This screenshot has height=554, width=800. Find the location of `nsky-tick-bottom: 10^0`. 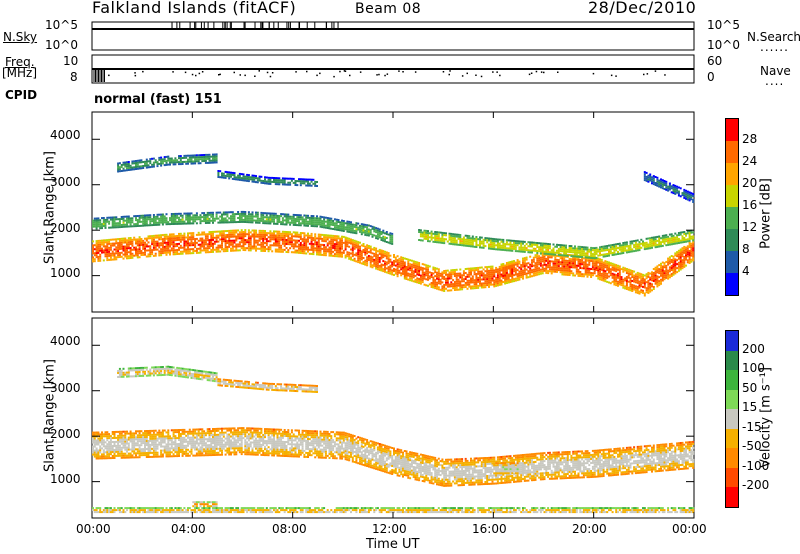

nsky-tick-bottom: 10^0 is located at coordinates (61, 45).